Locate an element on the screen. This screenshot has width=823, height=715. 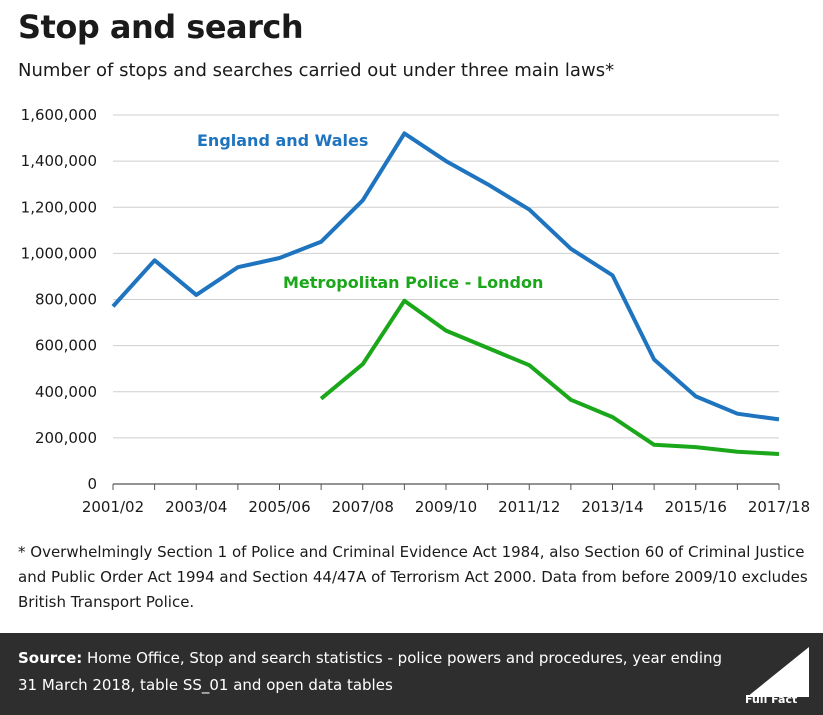
x-tick-label: 2013/14 is located at coordinates (612, 507).